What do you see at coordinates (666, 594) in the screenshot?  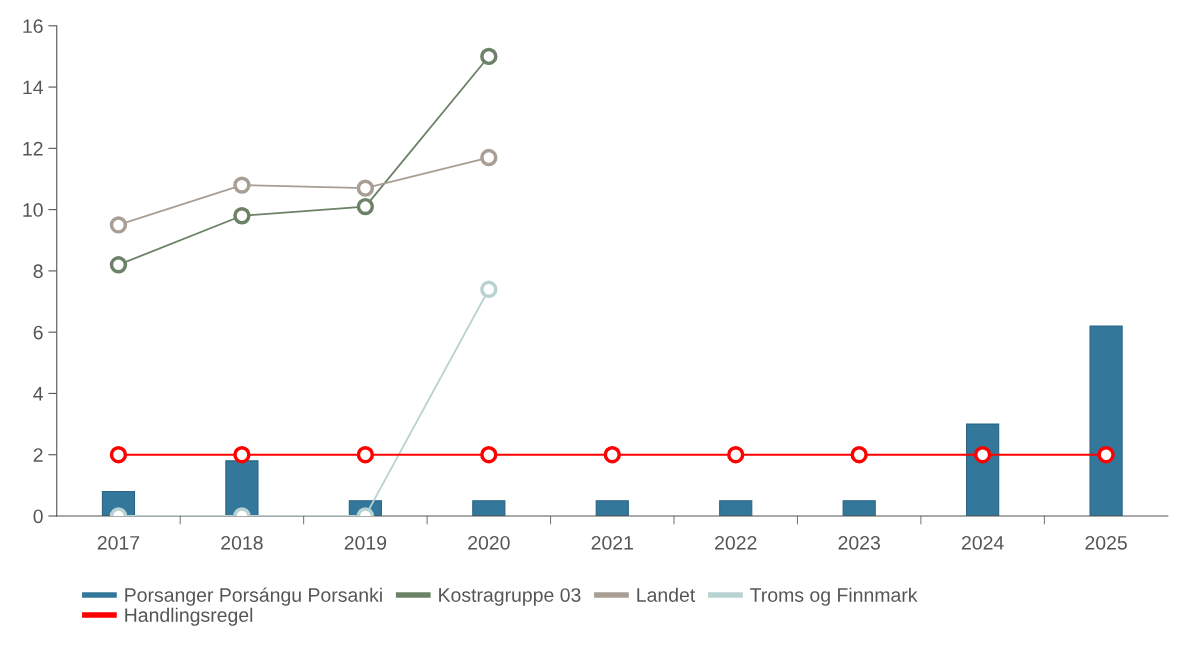 I see `legend-label: Landet` at bounding box center [666, 594].